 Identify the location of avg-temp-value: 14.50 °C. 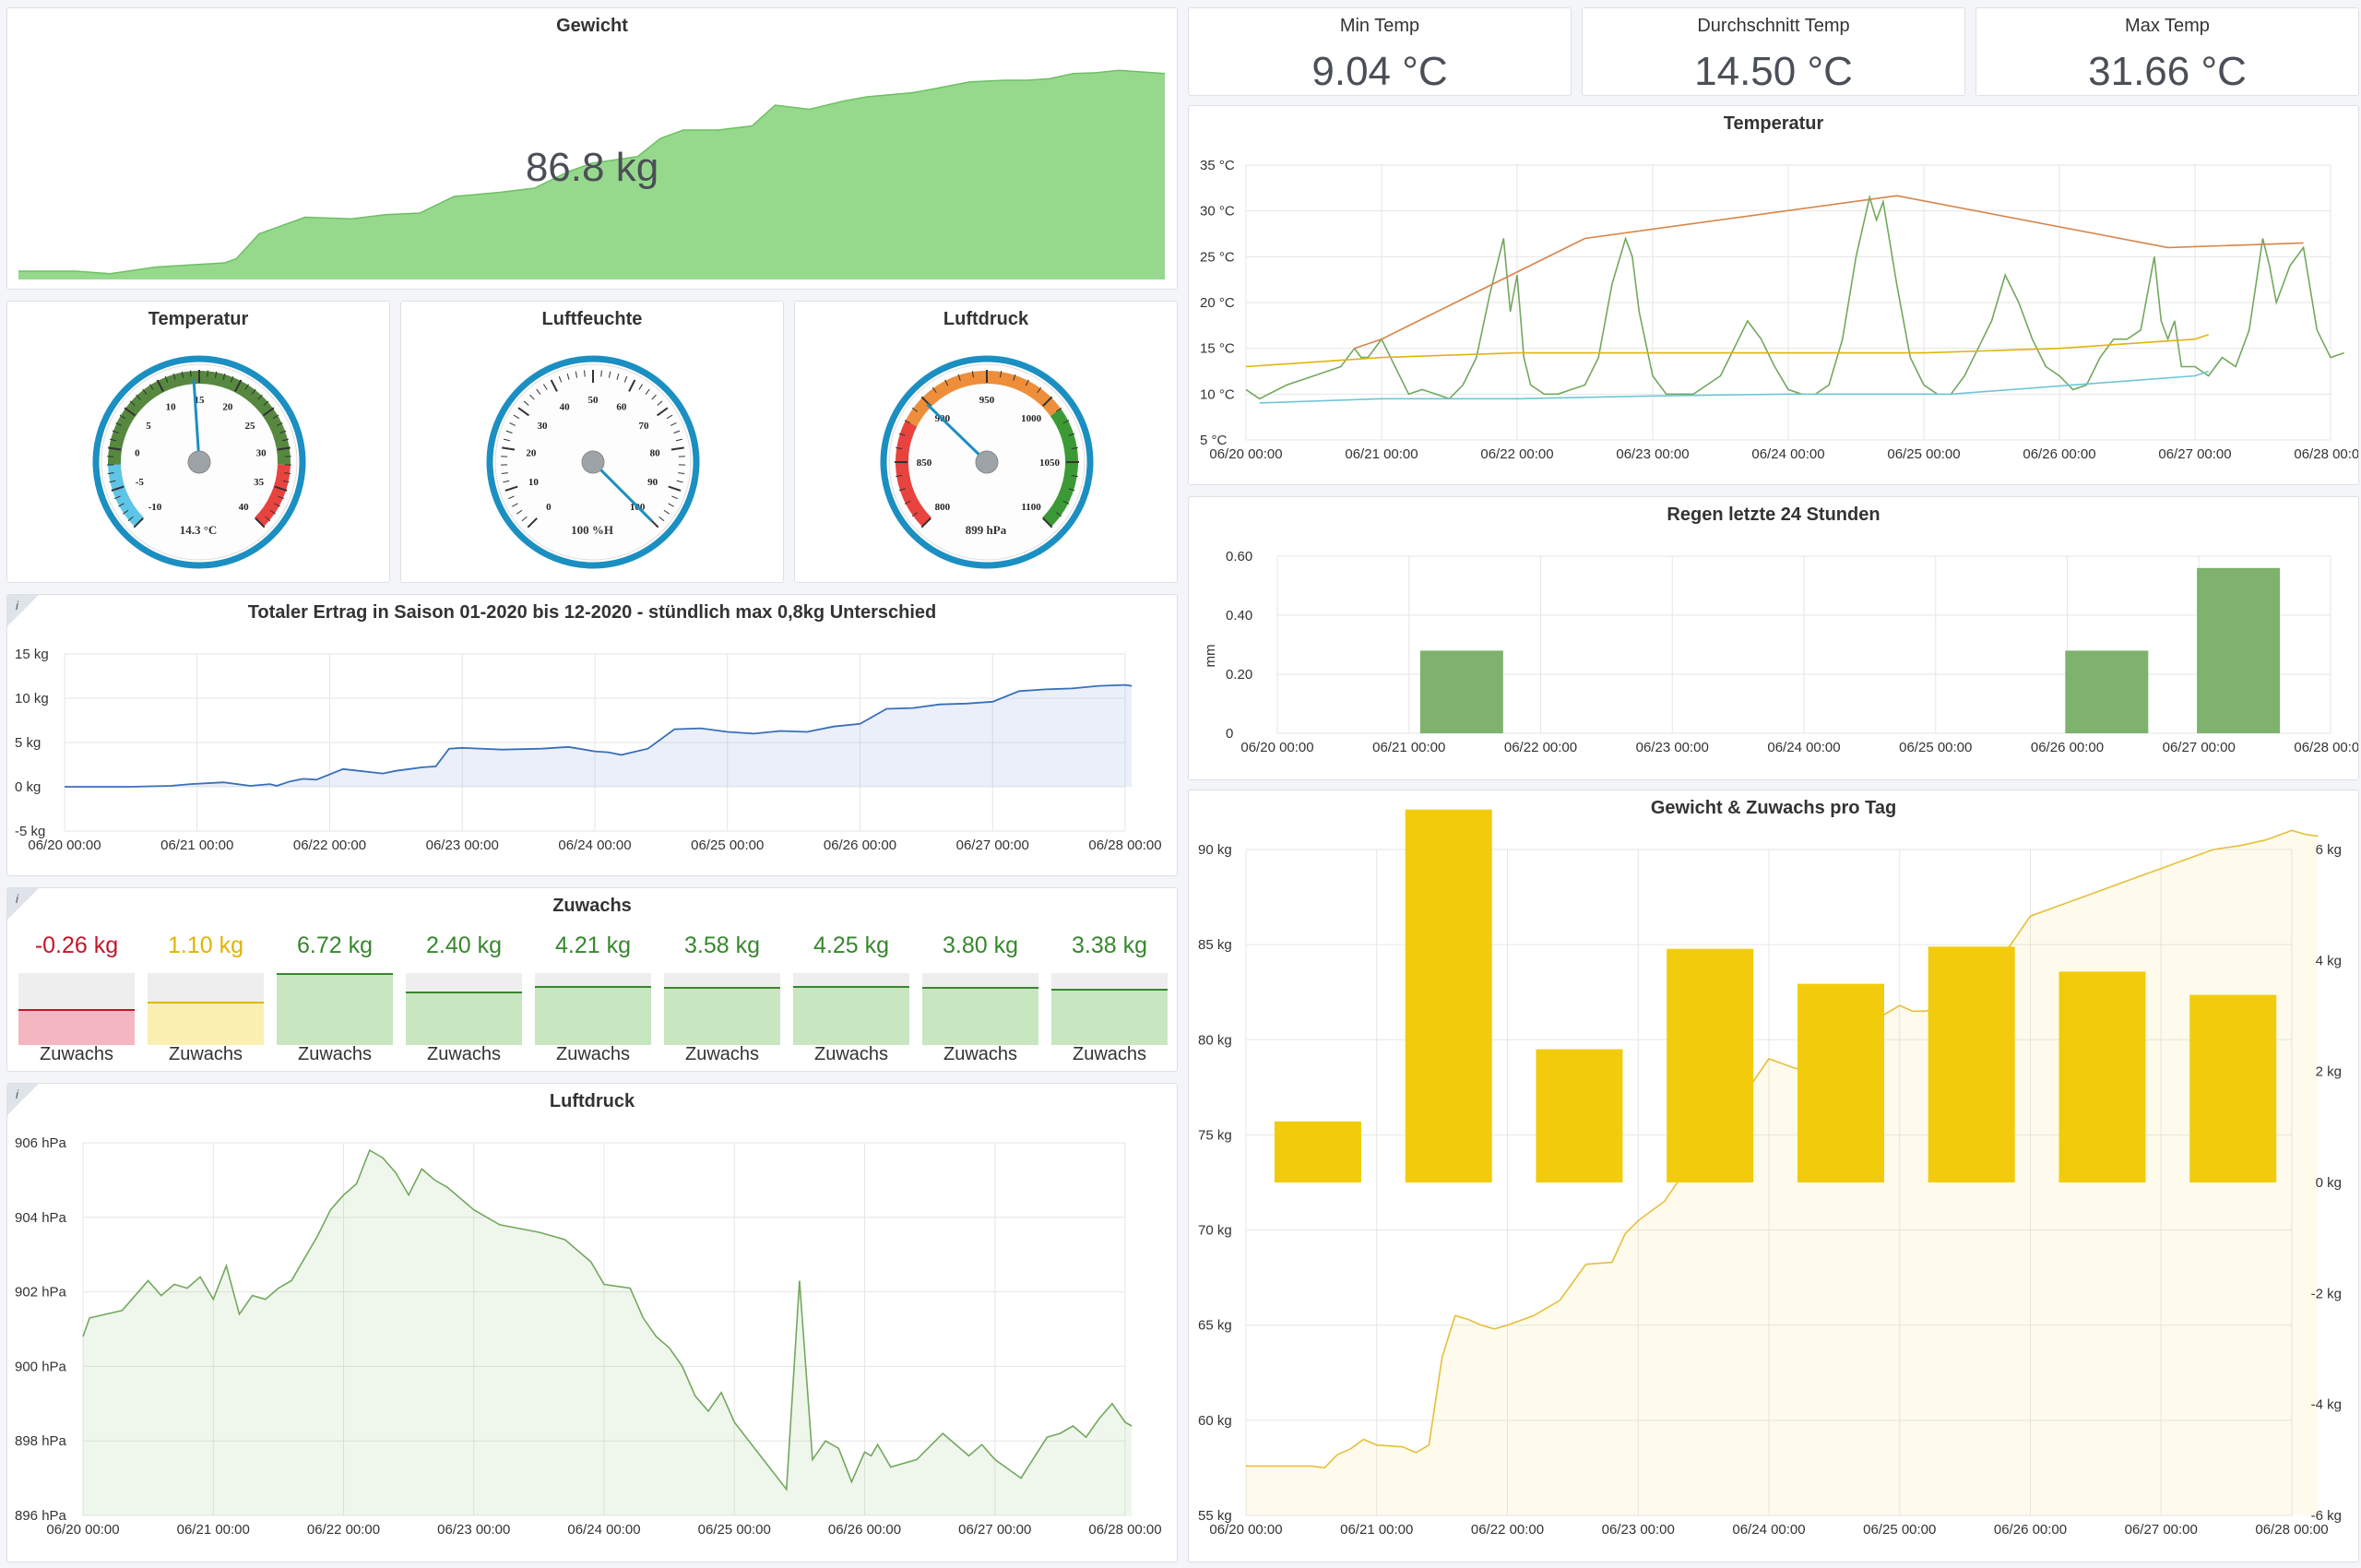
(1773, 71).